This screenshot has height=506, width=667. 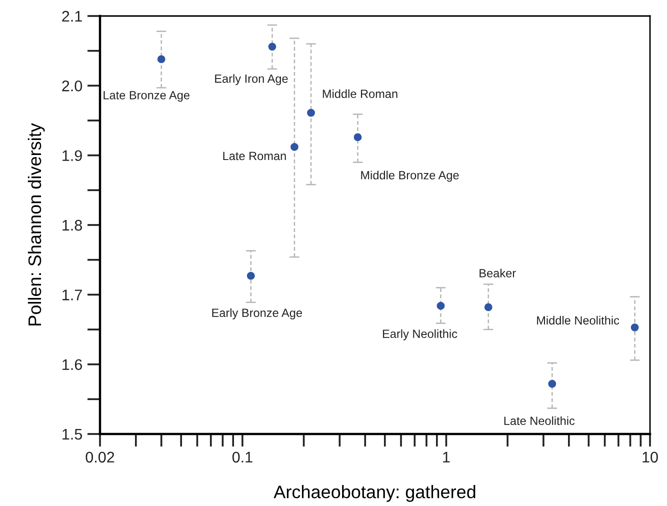 I want to click on y-tick-label: 1.6, so click(x=72, y=364).